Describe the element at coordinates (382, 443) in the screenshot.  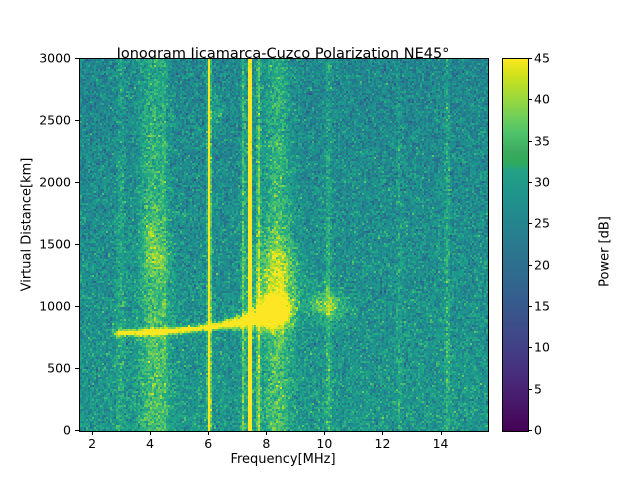
I see `x-tick-label: 12` at that location.